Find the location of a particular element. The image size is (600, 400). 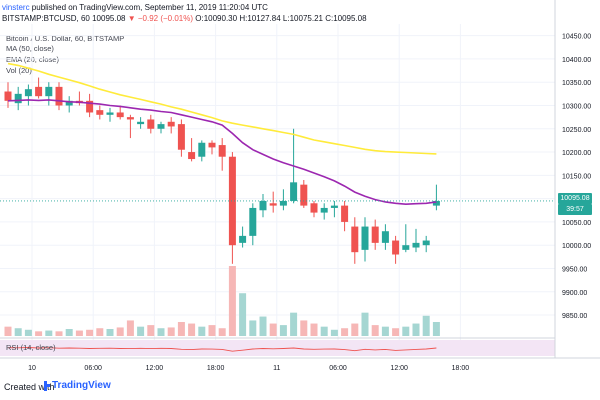

change-text: ▼ −0.92 (−0.01%) is located at coordinates (160, 18).